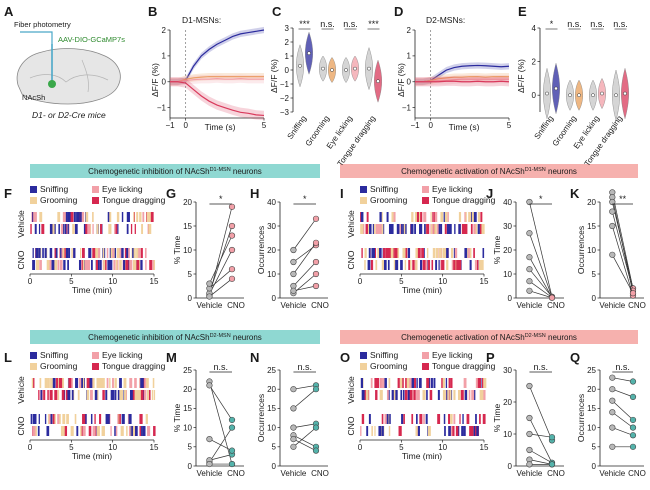 Image resolution: width=650 pixels, height=490 pixels. Describe the element at coordinates (351, 259) in the screenshot. I see `panel-i-cno-label: CNO` at that location.